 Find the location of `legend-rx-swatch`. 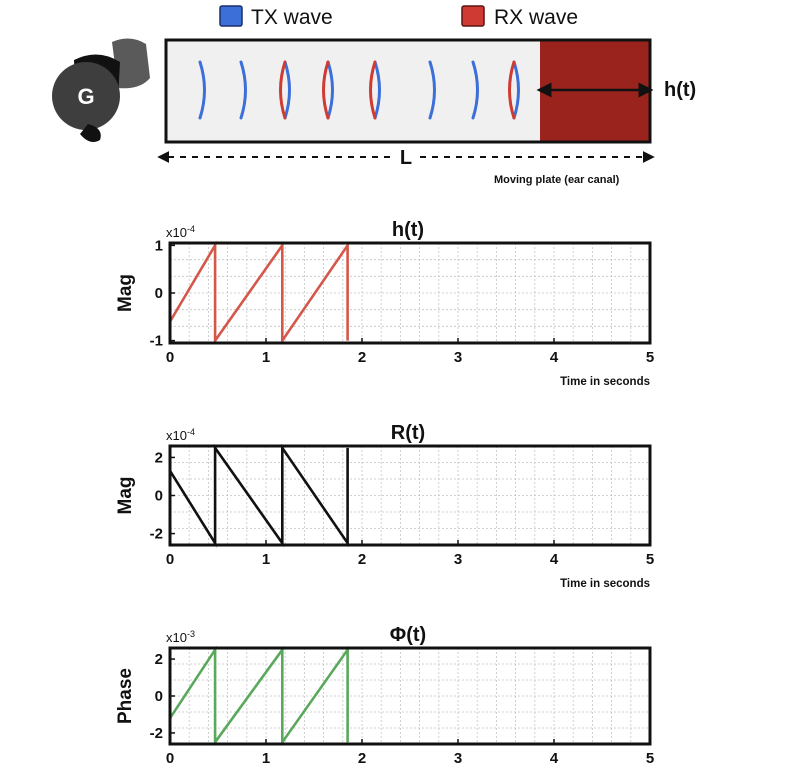

legend-rx-swatch is located at coordinates (473, 16).